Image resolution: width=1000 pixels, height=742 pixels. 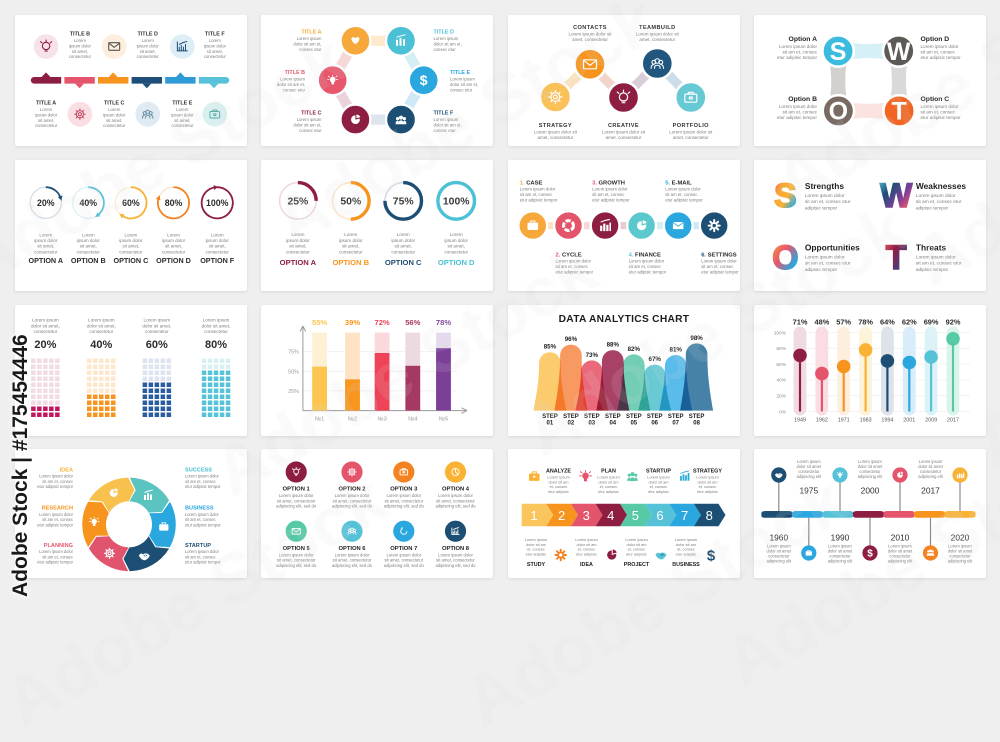 What do you see at coordinates (781, 349) in the screenshot?
I see `svg-text: 80%` at bounding box center [781, 349].